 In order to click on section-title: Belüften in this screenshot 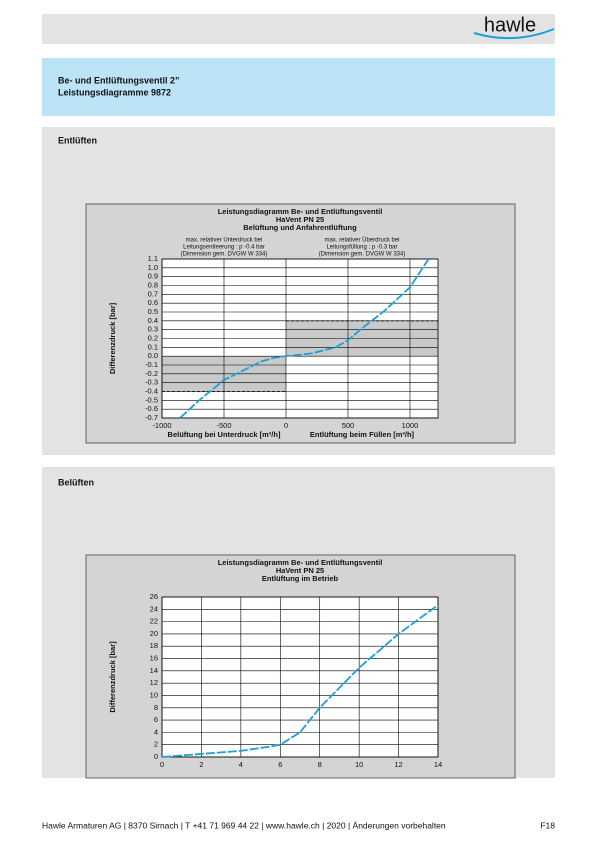, I will do `click(76, 482)`.